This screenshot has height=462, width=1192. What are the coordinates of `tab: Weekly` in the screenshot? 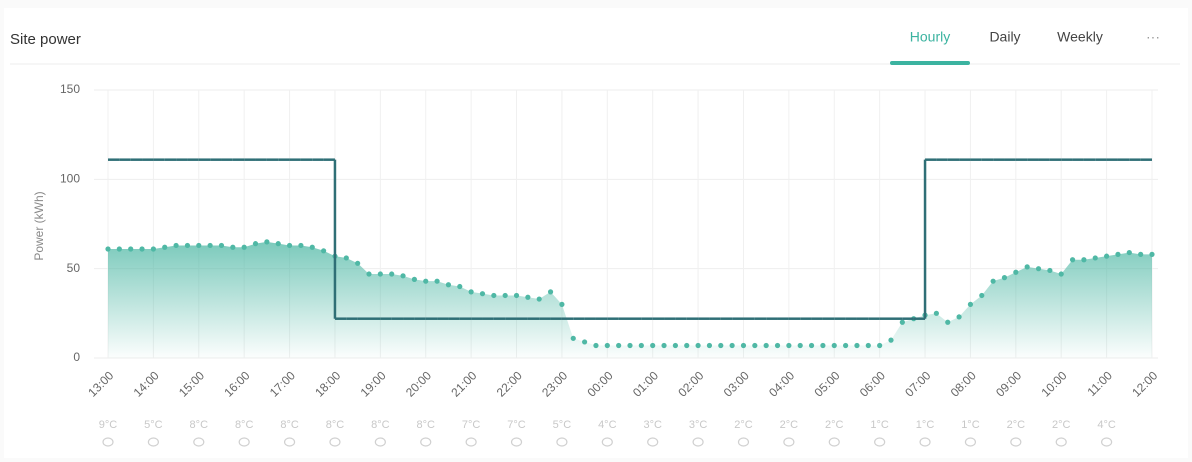 It's located at (1080, 37).